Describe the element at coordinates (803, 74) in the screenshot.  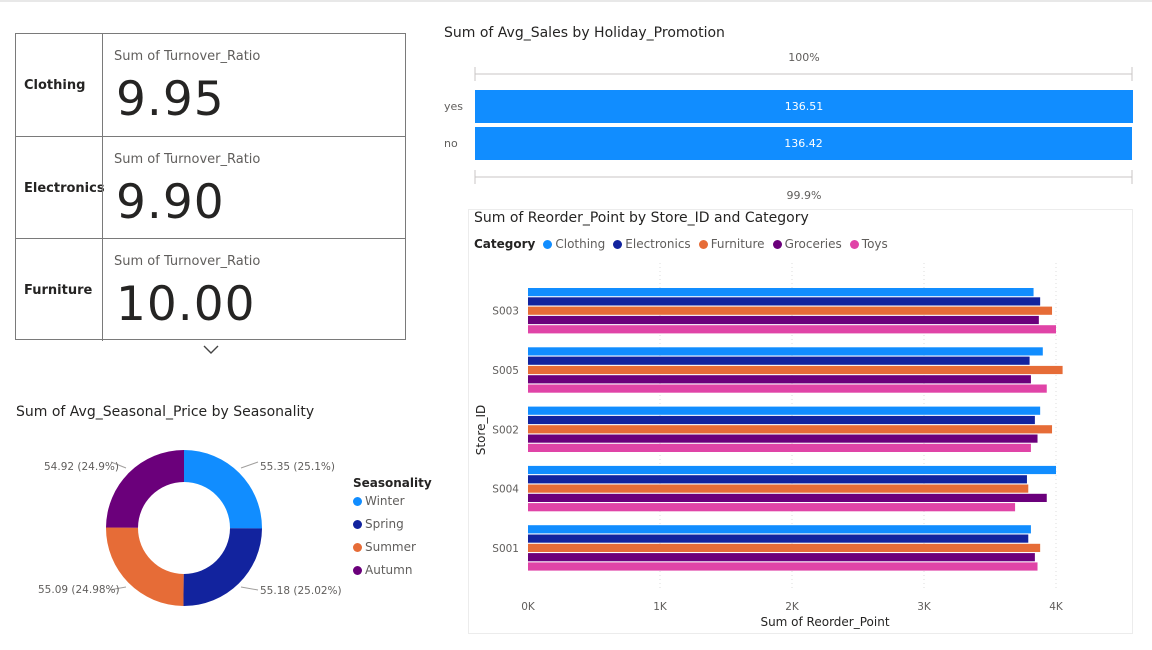
I see `holiday-top-axis` at that location.